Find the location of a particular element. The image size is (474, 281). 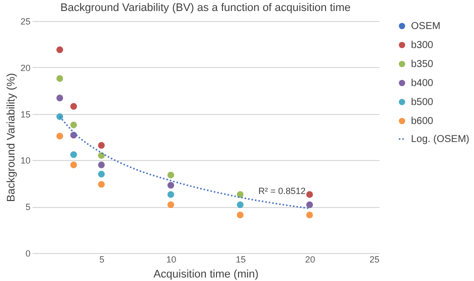

annotation: R² = 0.8512 is located at coordinates (282, 191).